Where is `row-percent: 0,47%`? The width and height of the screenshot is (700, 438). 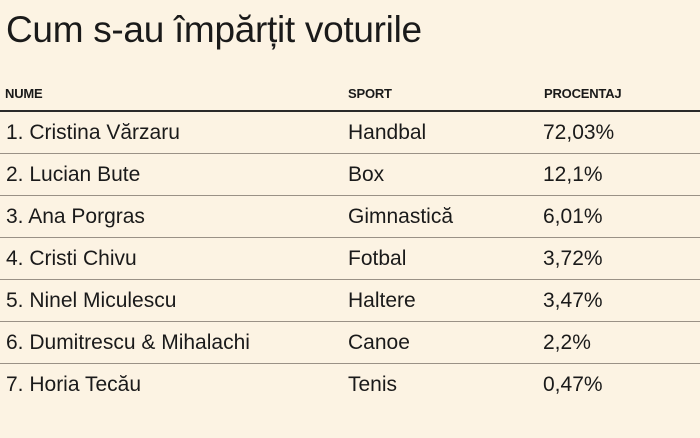 row-percent: 0,47% is located at coordinates (573, 384).